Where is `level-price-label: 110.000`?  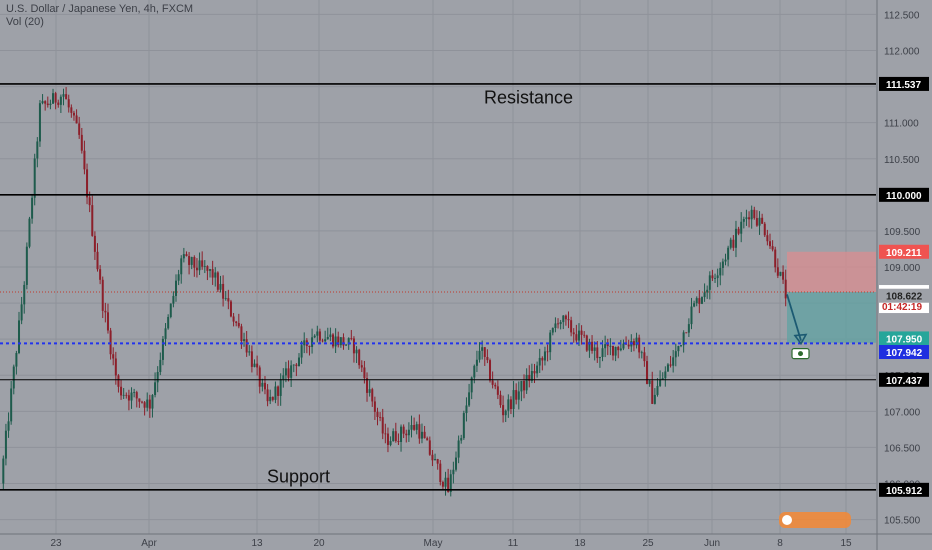
level-price-label: 110.000 is located at coordinates (904, 196).